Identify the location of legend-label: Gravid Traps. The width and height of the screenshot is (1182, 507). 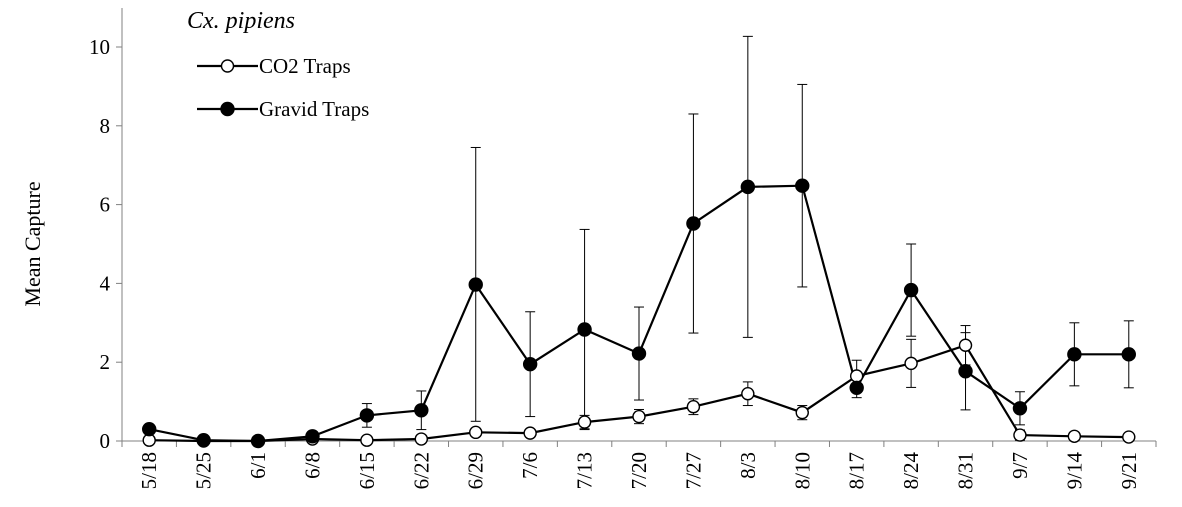
(314, 109).